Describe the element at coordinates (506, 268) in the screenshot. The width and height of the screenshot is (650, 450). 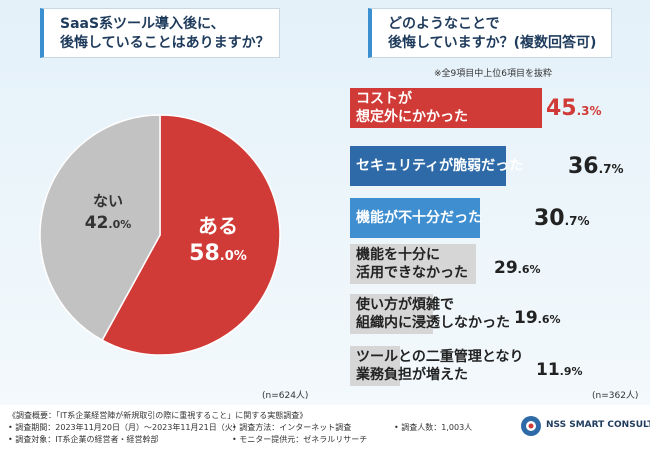
I see `bar-value-4-int: 29` at that location.